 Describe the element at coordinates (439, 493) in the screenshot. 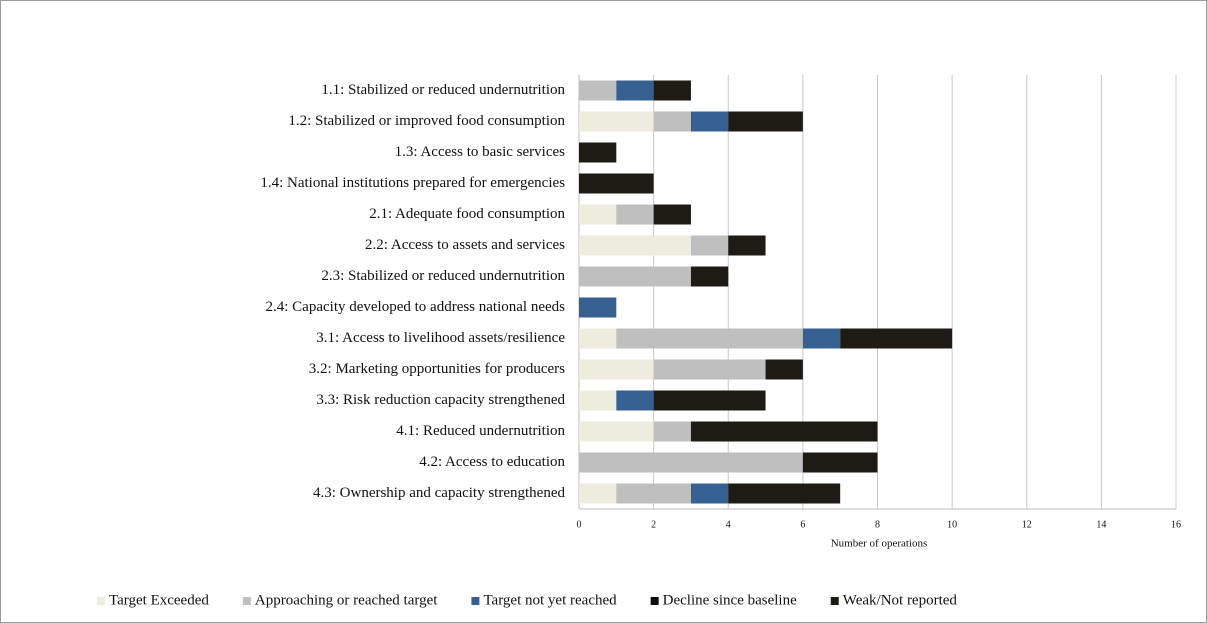

I see `y-tick-label: 4.3: Ownership and capacity strengthened` at that location.